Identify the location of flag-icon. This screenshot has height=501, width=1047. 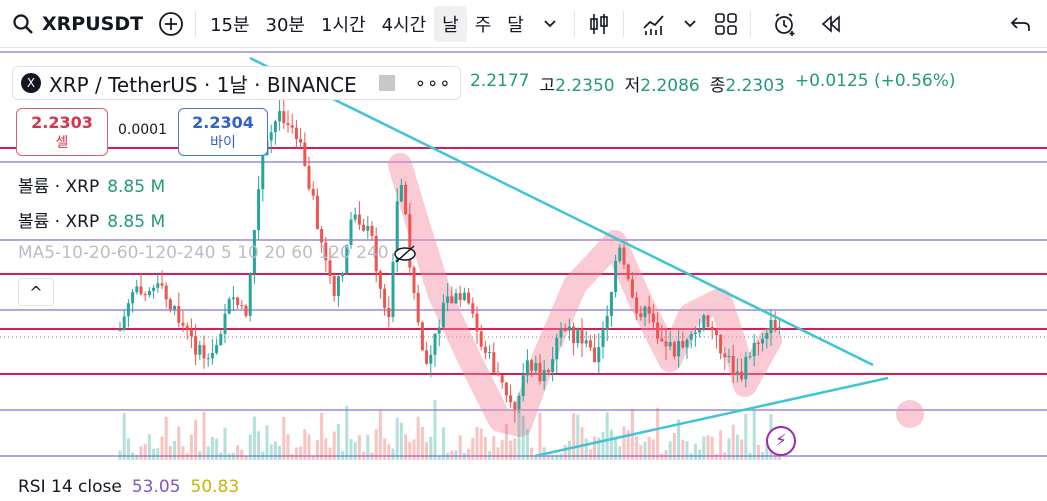
(386, 83).